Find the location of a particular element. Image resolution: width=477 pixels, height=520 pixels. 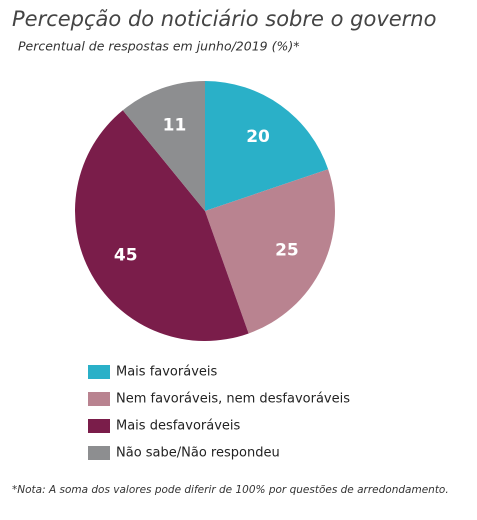

data-label: 45 is located at coordinates (126, 256).